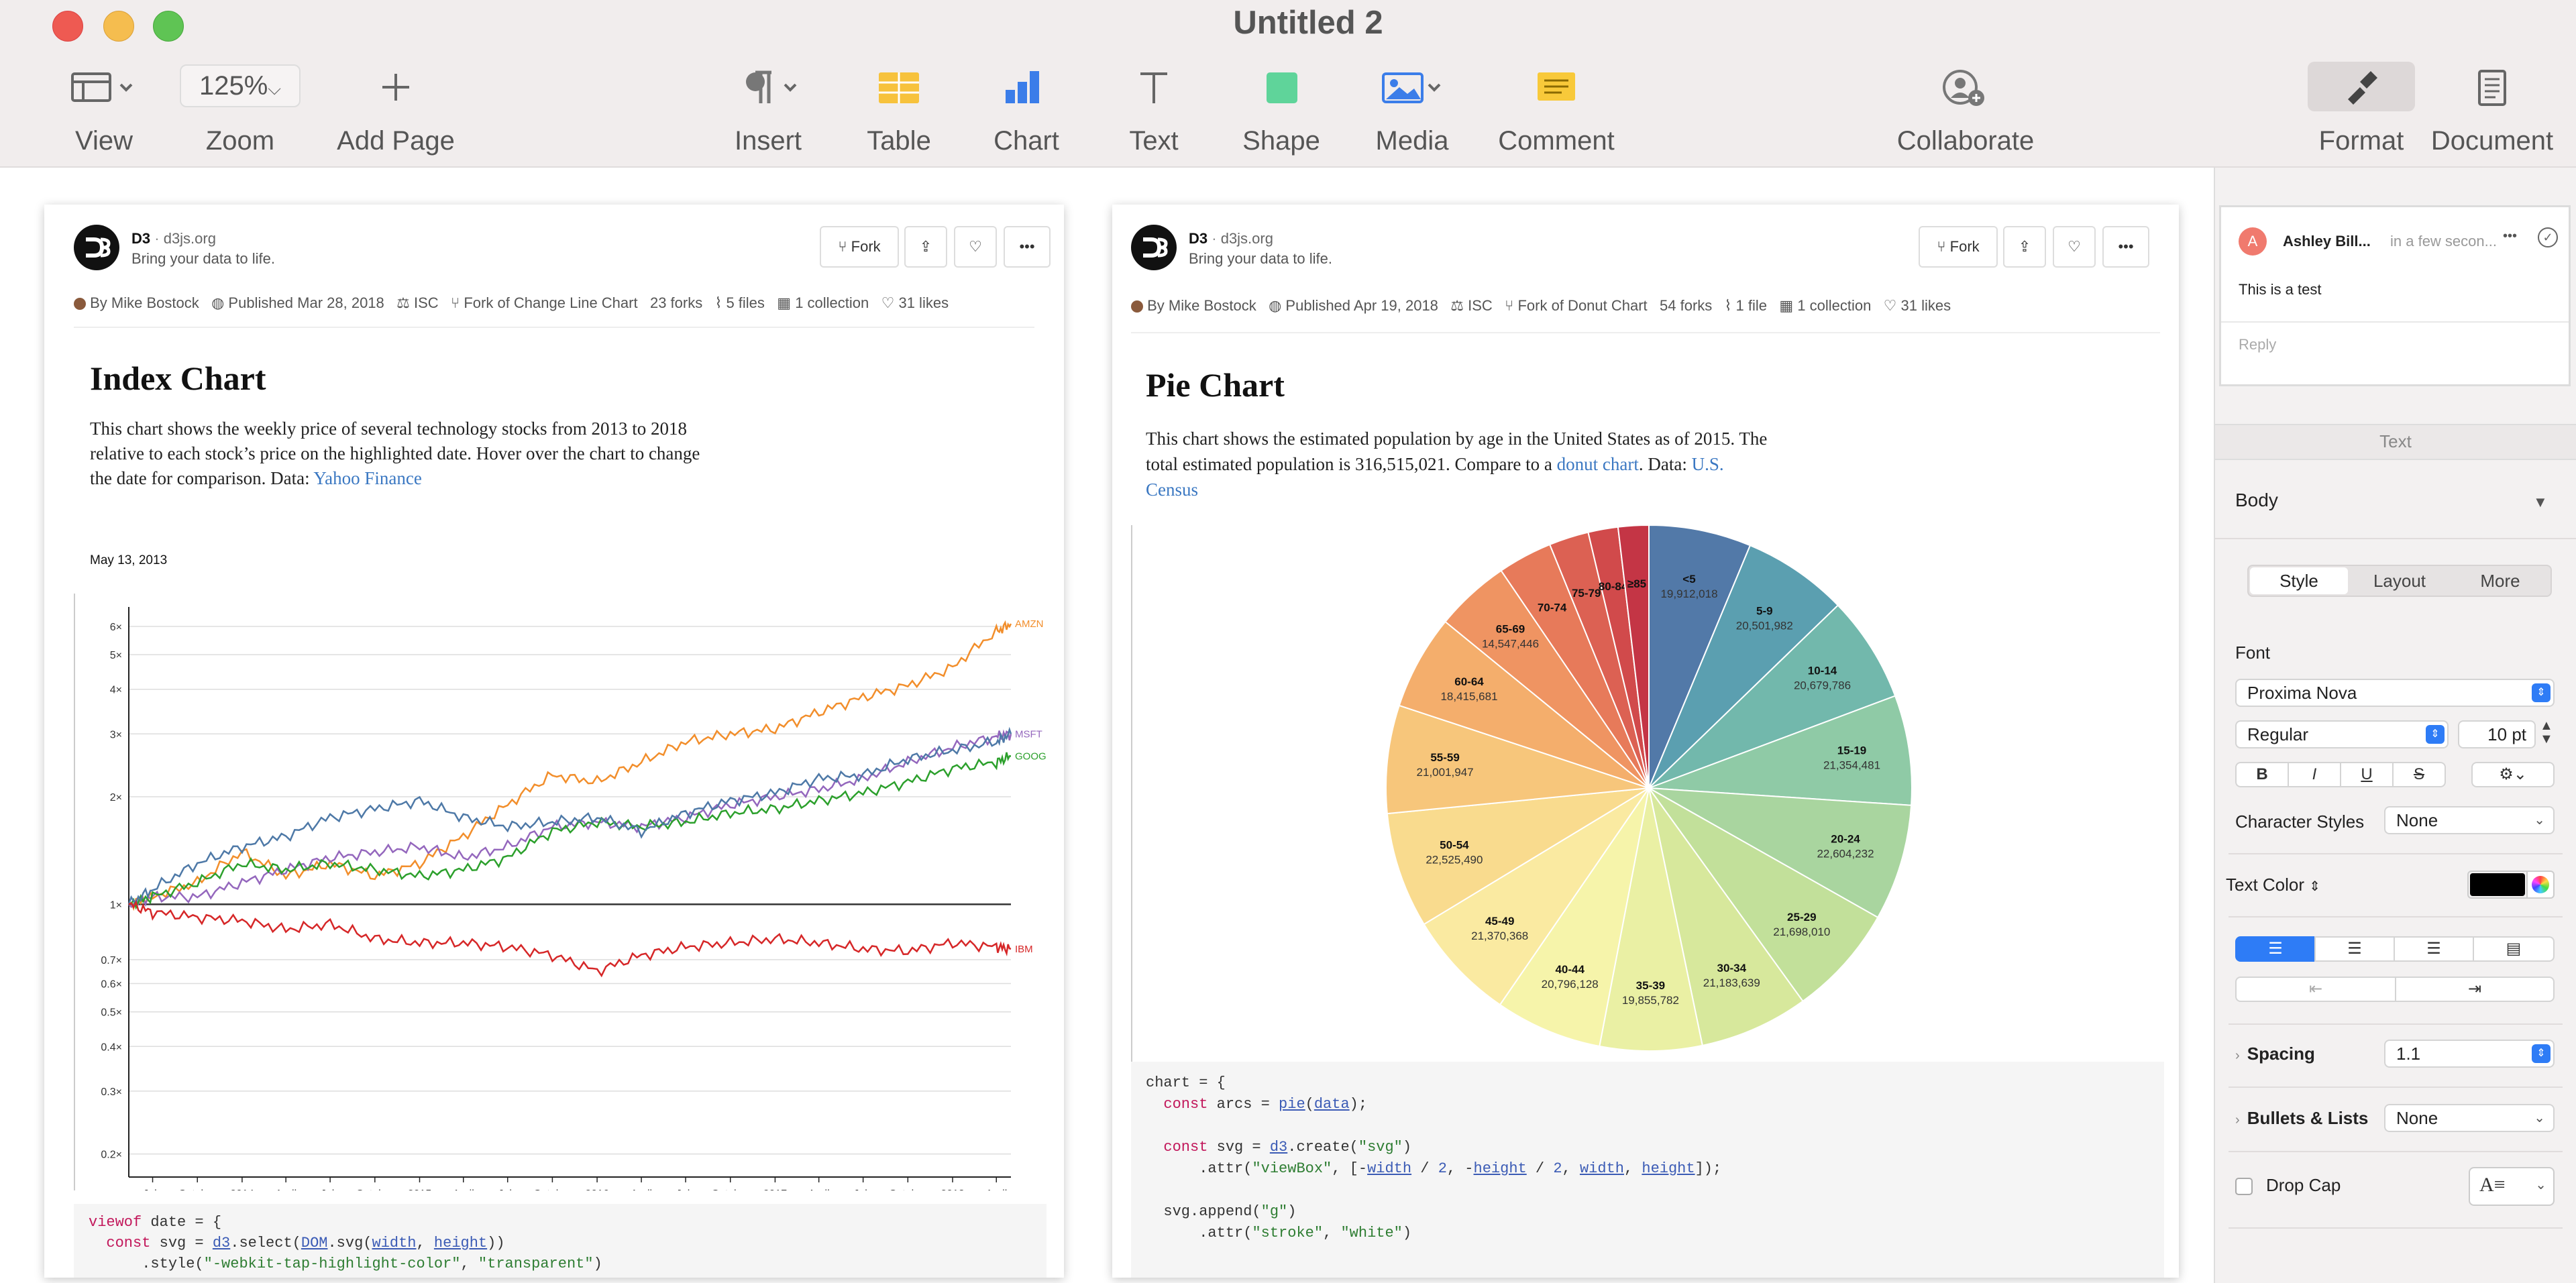  Describe the element at coordinates (2275, 1054) in the screenshot. I see `spacing-label: › Spacing` at that location.